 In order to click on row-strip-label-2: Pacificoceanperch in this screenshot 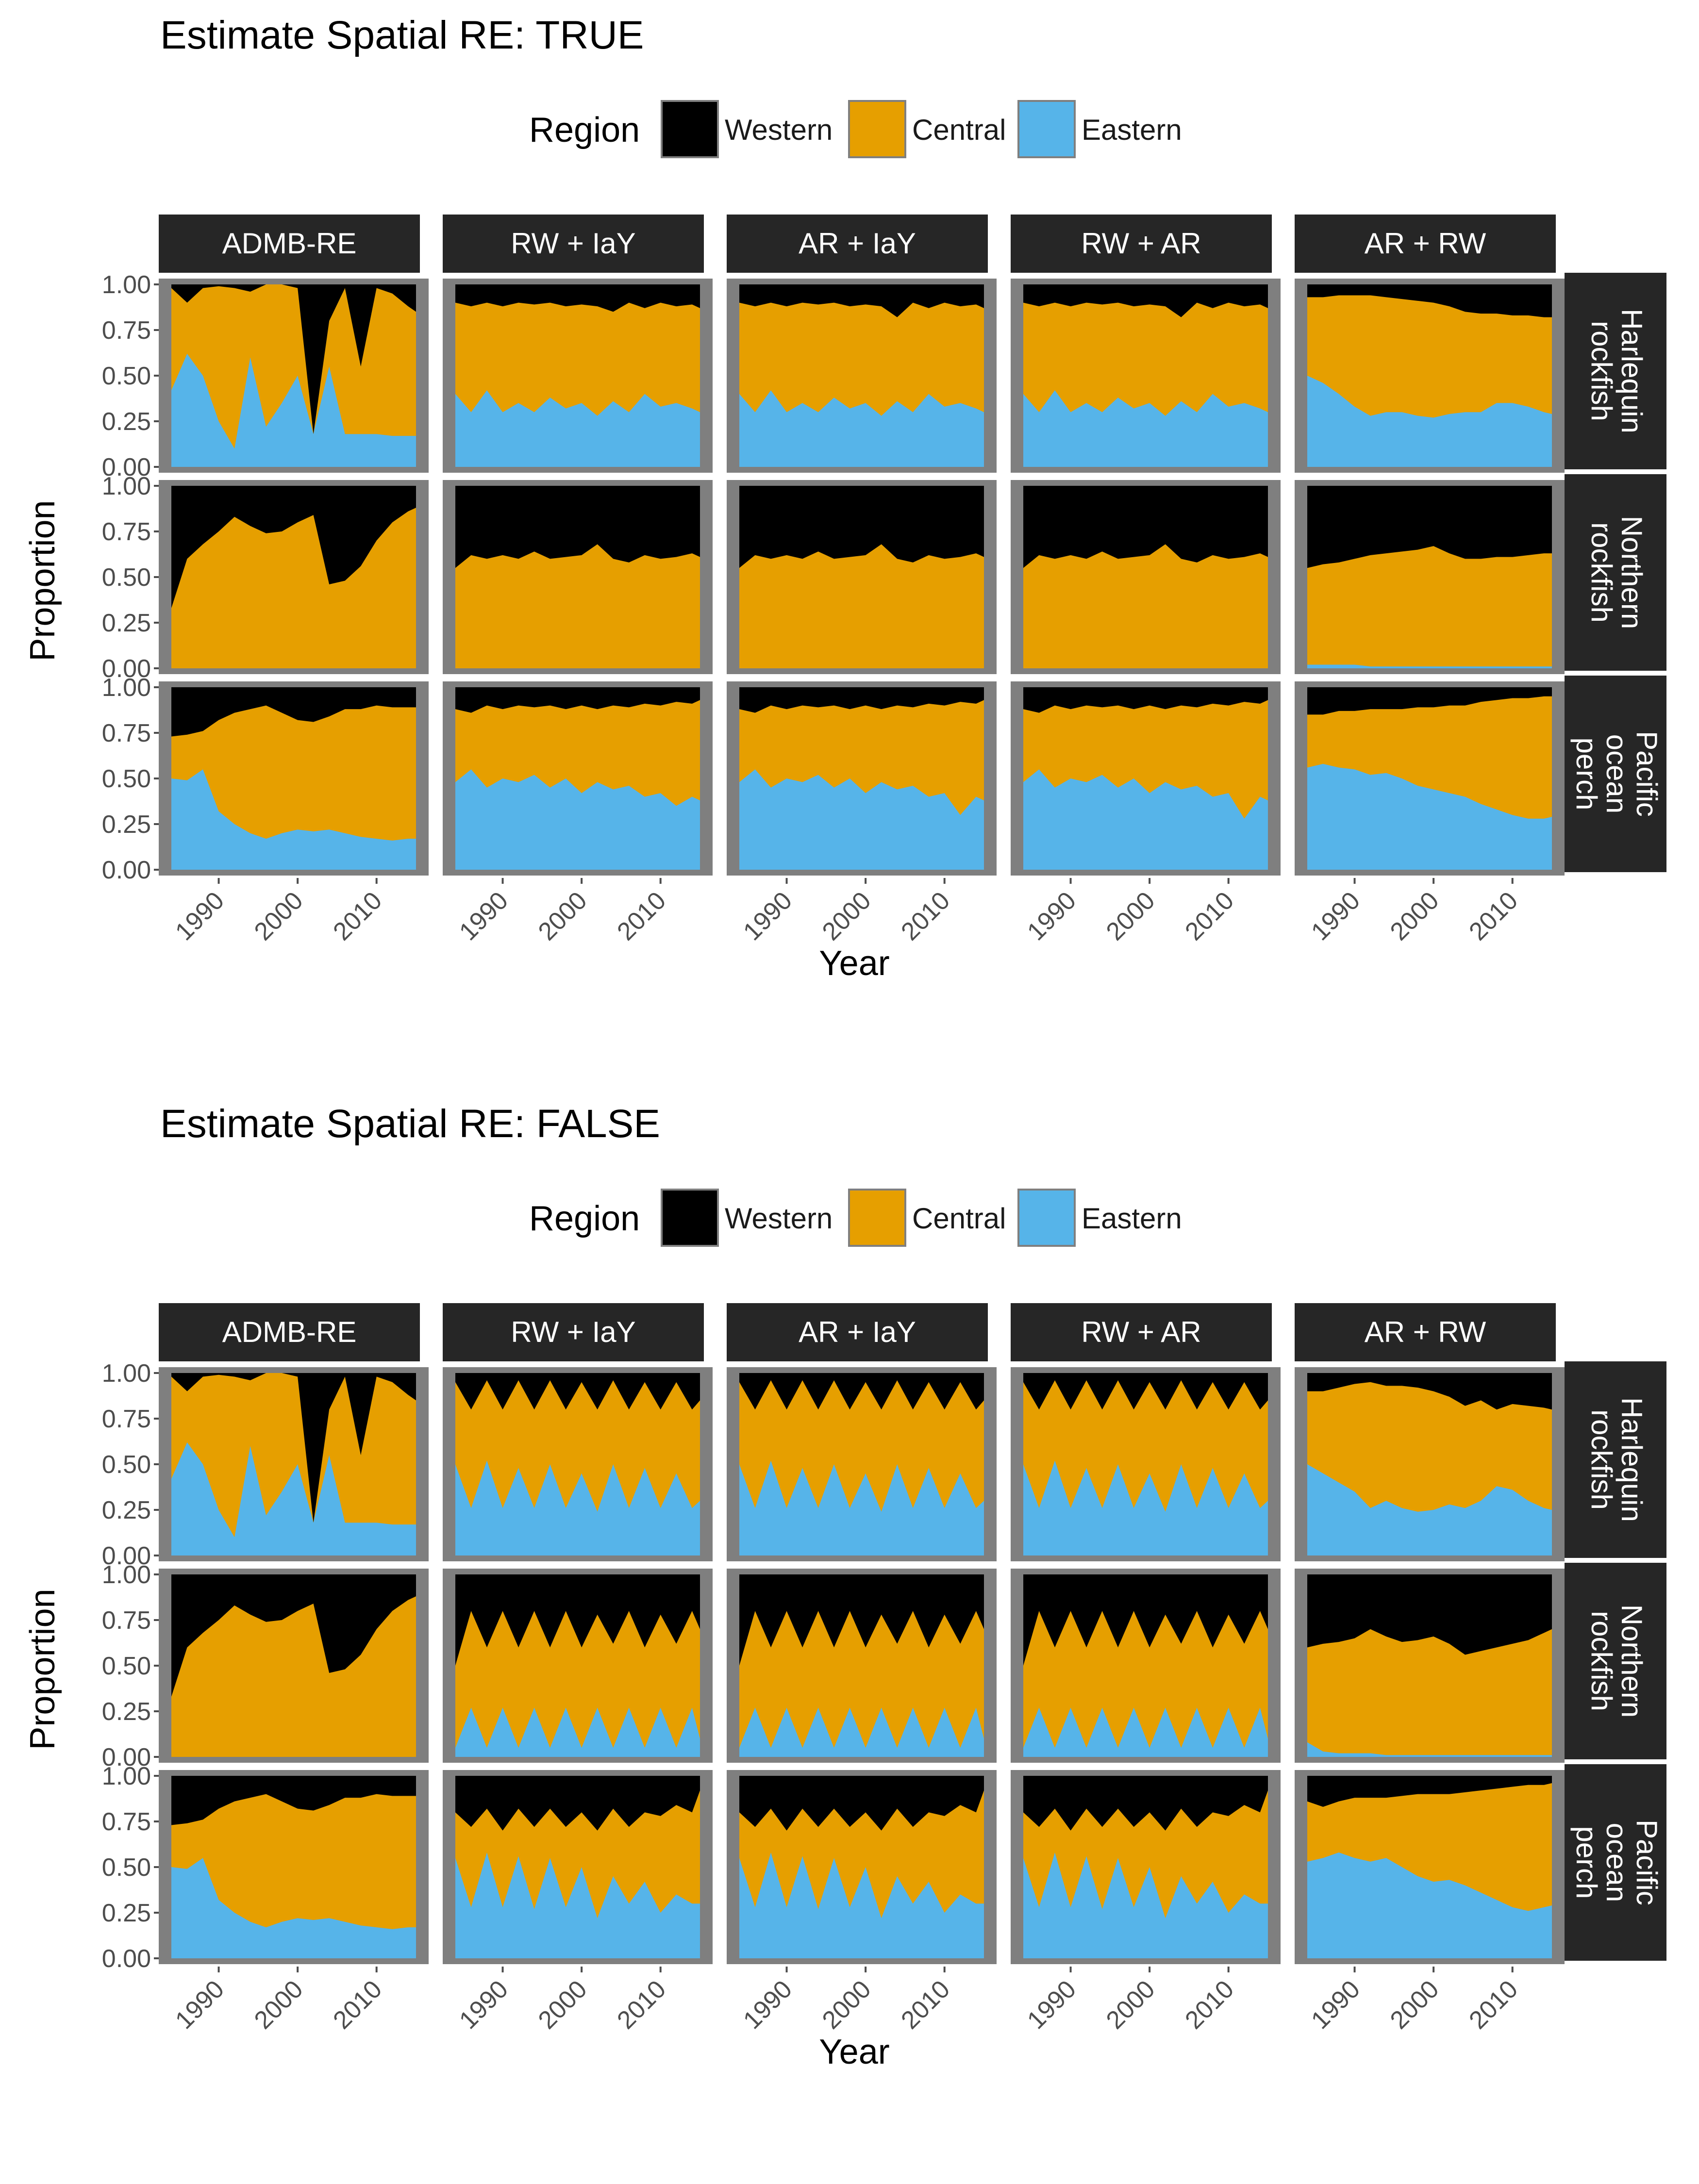, I will do `click(1616, 1862)`.